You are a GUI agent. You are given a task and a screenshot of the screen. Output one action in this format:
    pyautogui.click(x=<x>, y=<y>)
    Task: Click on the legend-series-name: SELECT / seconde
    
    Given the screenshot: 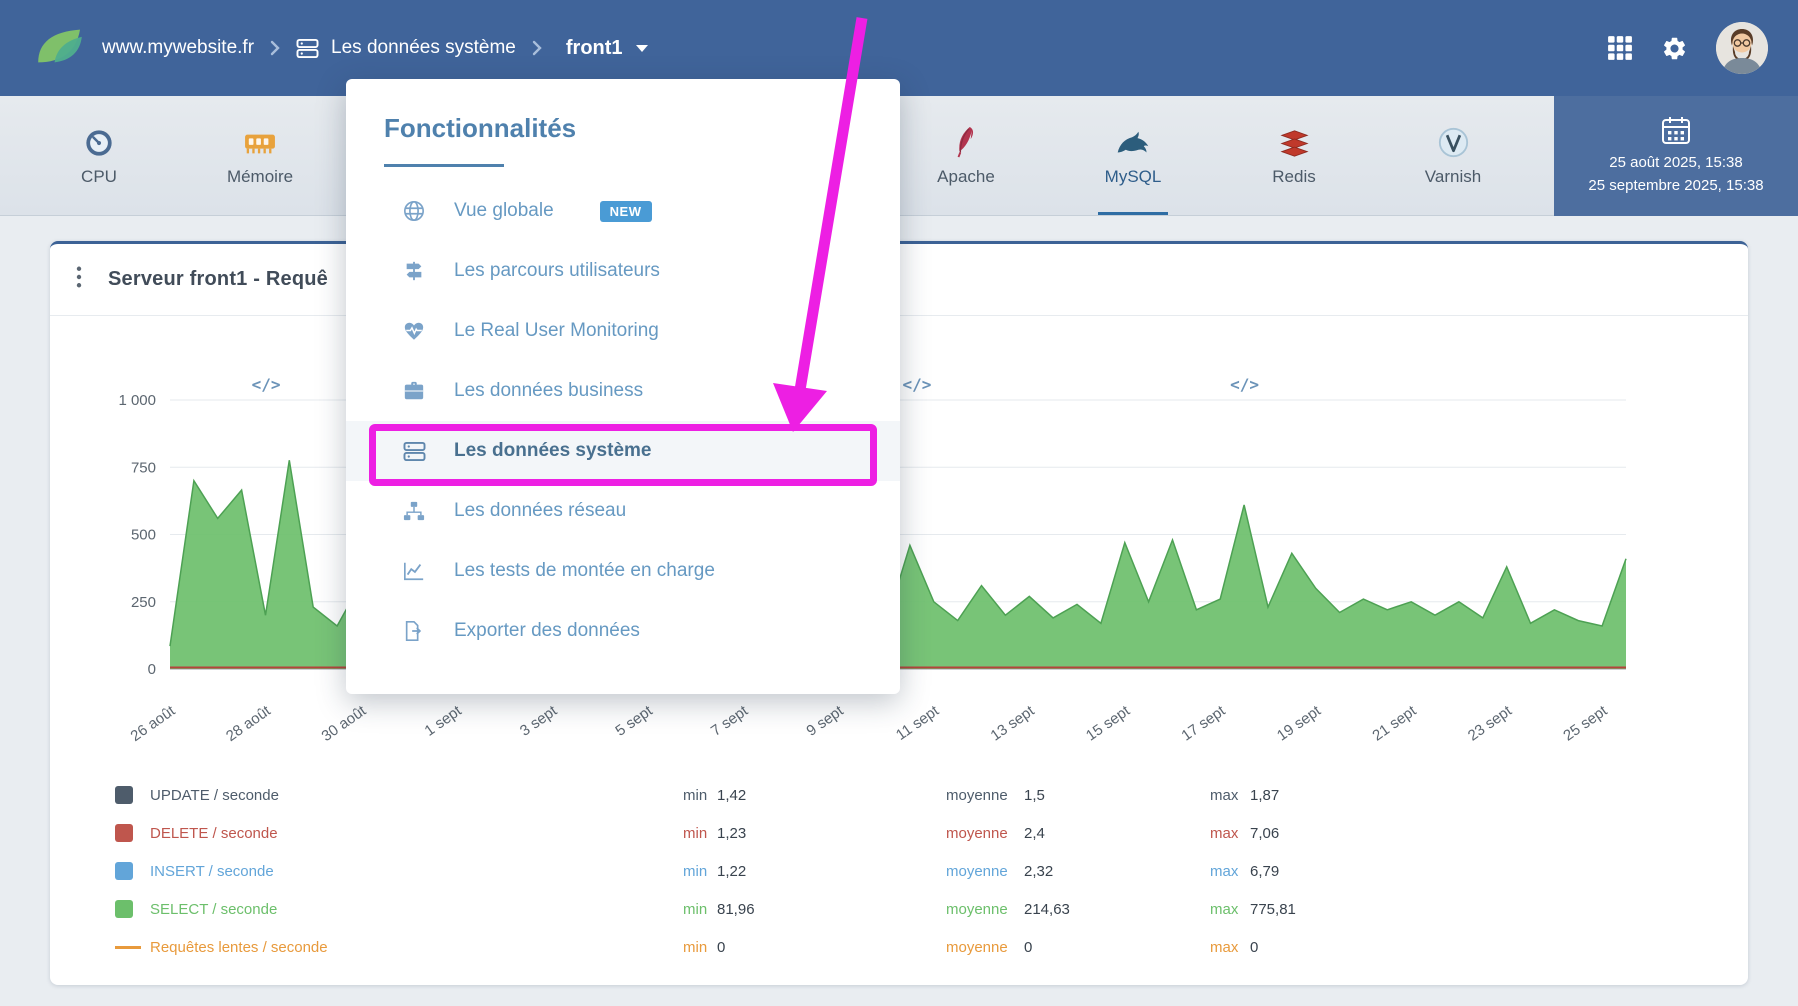 What is the action you would take?
    pyautogui.click(x=214, y=909)
    